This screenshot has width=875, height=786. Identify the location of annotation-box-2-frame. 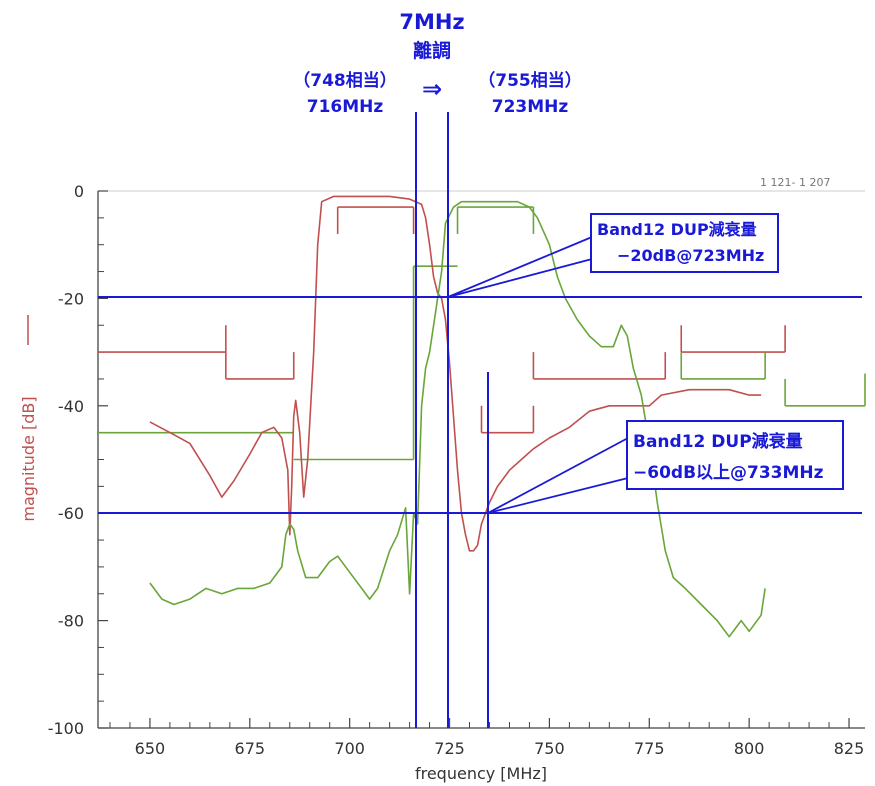
(735, 455).